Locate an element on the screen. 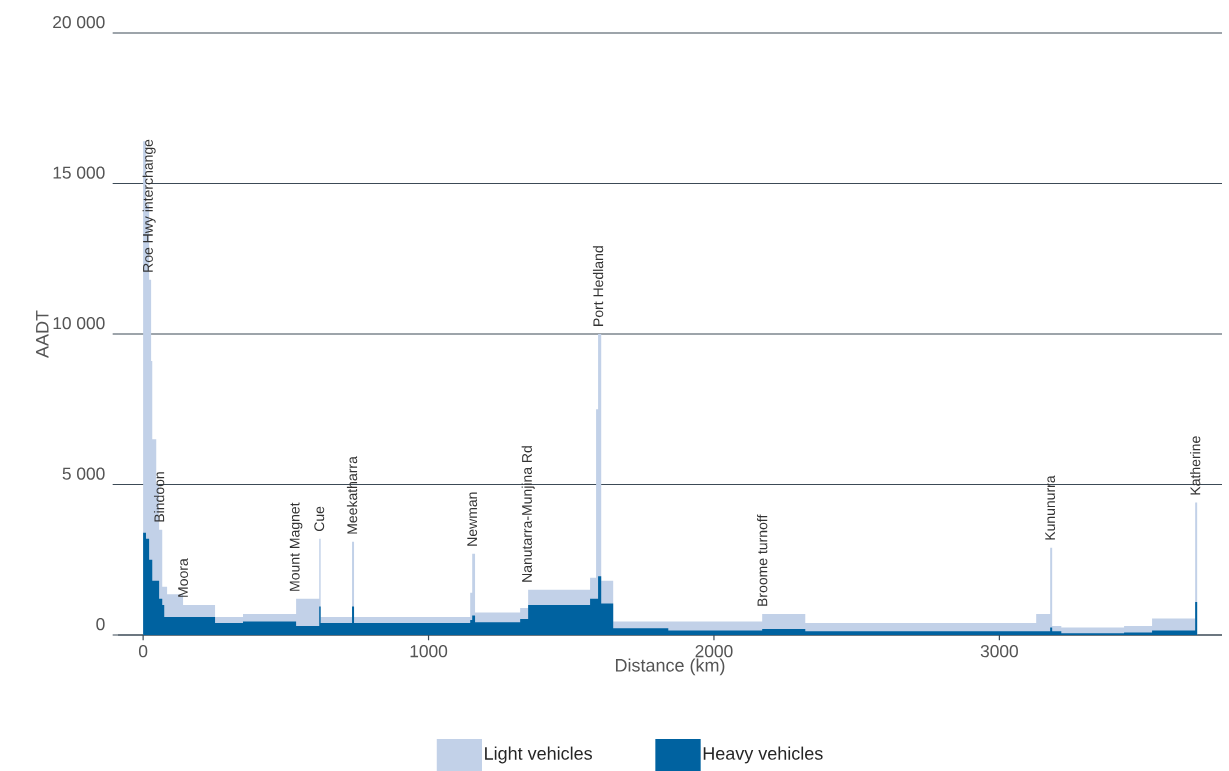 Image resolution: width=1229 pixels, height=771 pixels. annotation: Moora is located at coordinates (183, 577).